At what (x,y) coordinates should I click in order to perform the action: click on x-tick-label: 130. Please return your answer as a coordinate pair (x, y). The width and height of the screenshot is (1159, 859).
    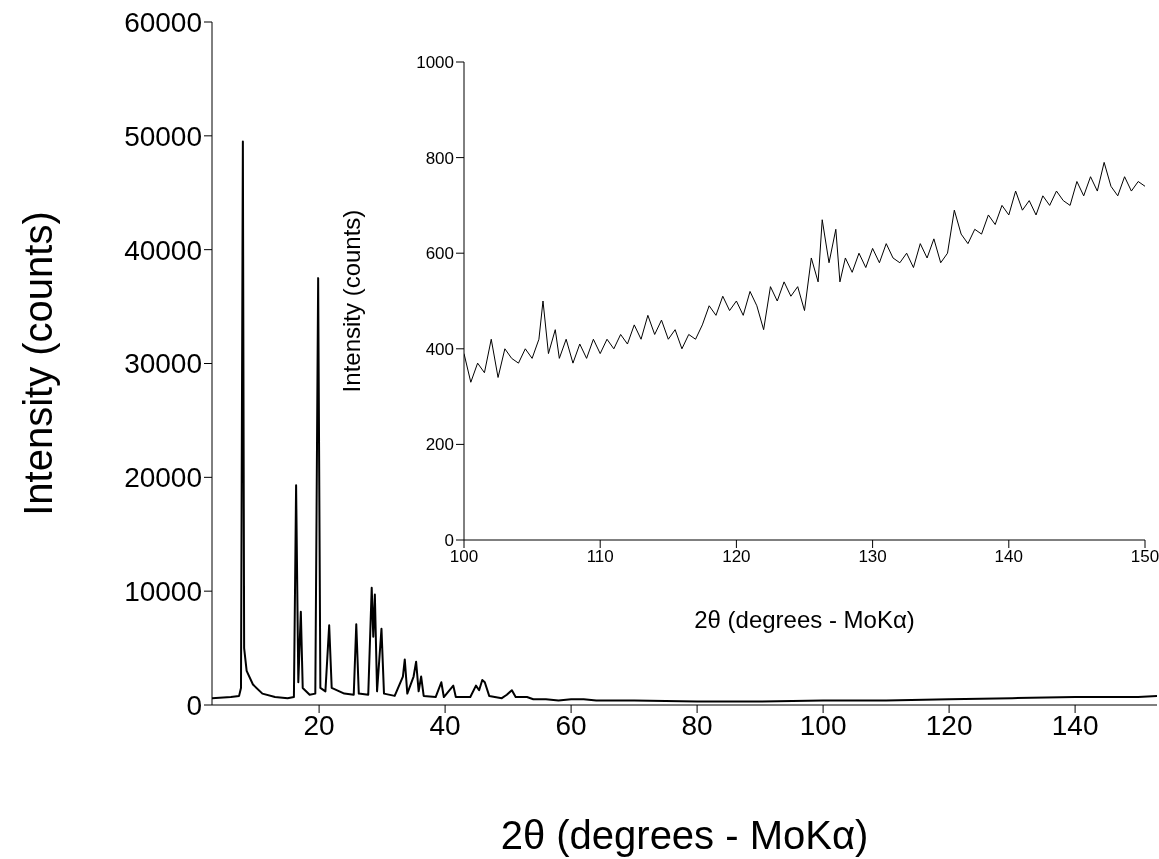
    Looking at the image, I should click on (872, 557).